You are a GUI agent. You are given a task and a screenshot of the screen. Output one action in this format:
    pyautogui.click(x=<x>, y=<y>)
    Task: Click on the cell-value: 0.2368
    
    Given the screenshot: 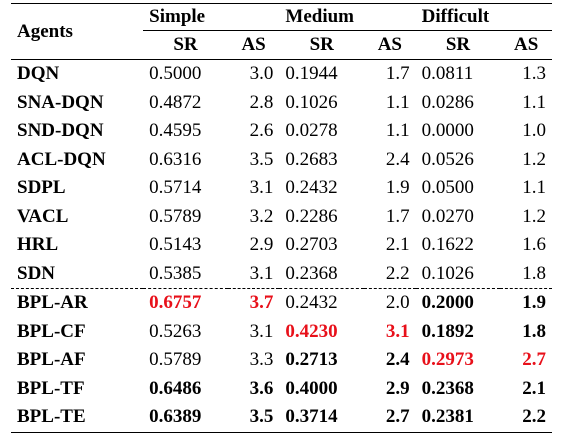 What is the action you would take?
    pyautogui.click(x=311, y=273)
    